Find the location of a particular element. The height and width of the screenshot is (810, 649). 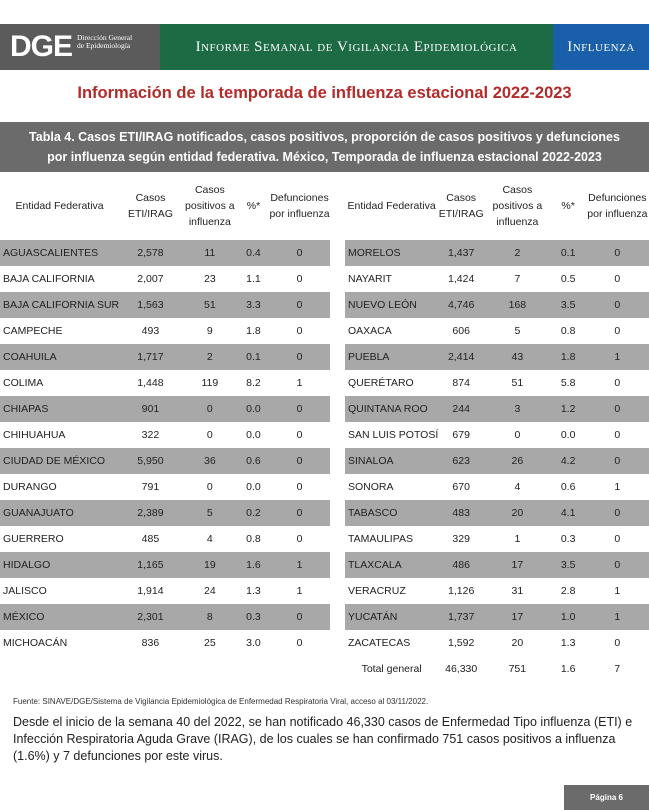

cell-entity: HIDALGO is located at coordinates (60, 565).